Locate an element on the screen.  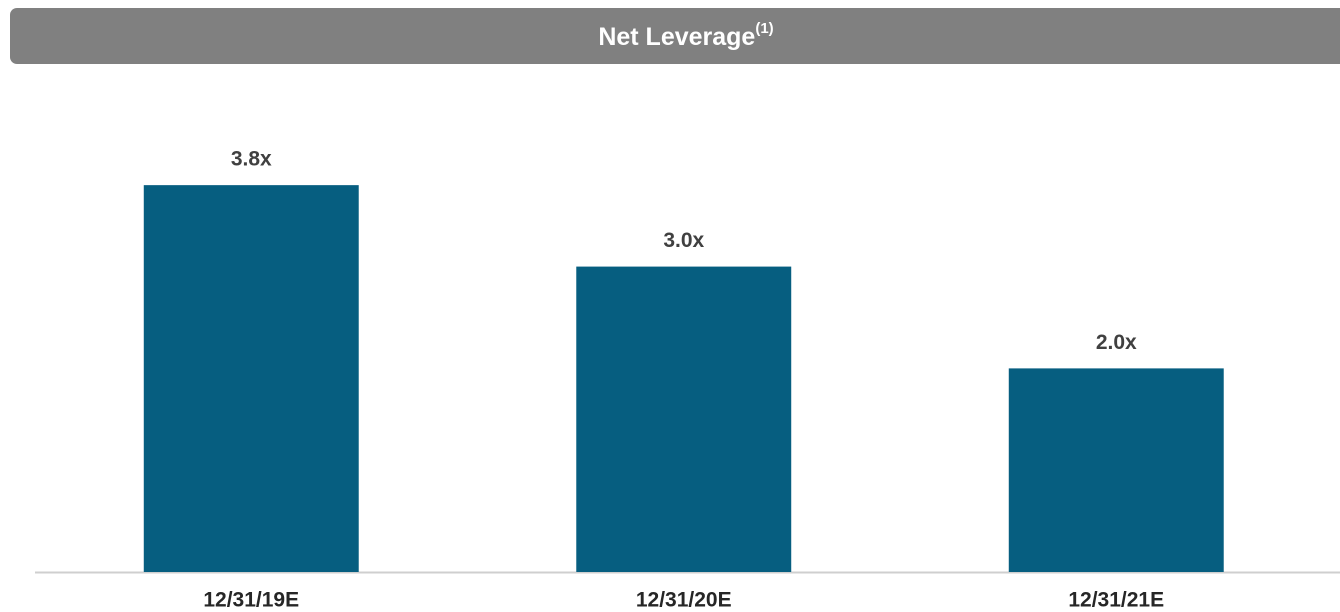
chart-title-group: Net Leverage(1) is located at coordinates (685, 35).